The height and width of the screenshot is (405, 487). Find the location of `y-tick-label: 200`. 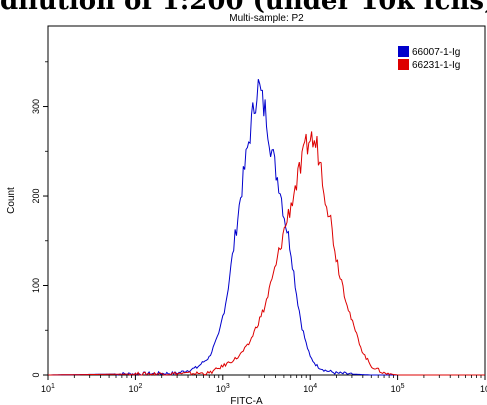

y-tick-label: 200 is located at coordinates (36, 196).